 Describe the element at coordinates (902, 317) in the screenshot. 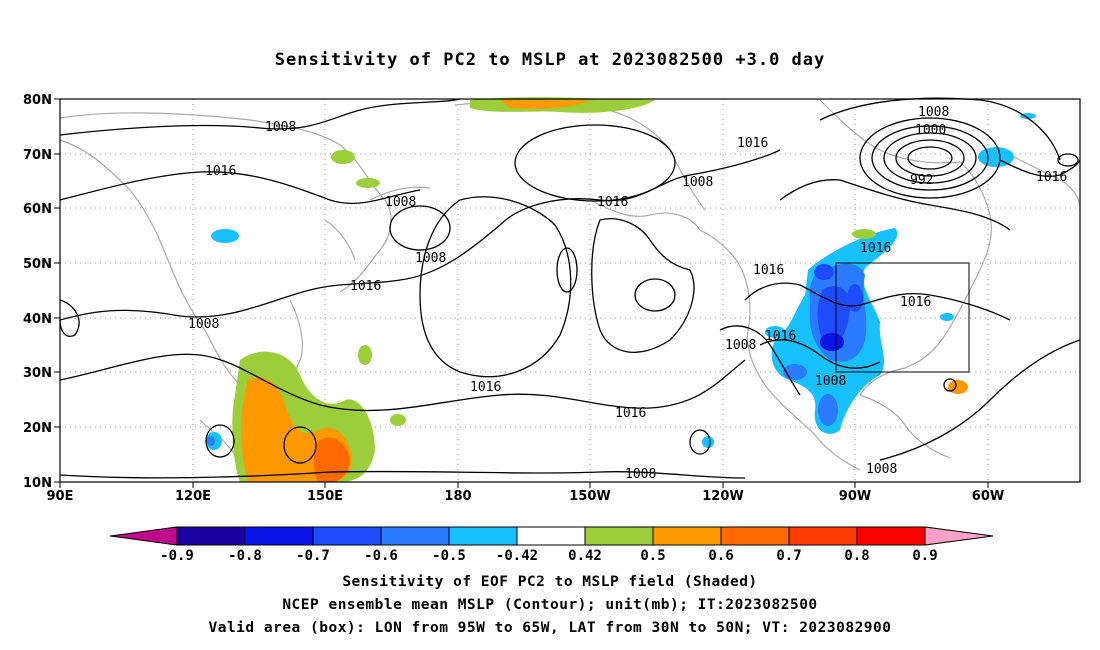

I see `valid-area-box` at that location.